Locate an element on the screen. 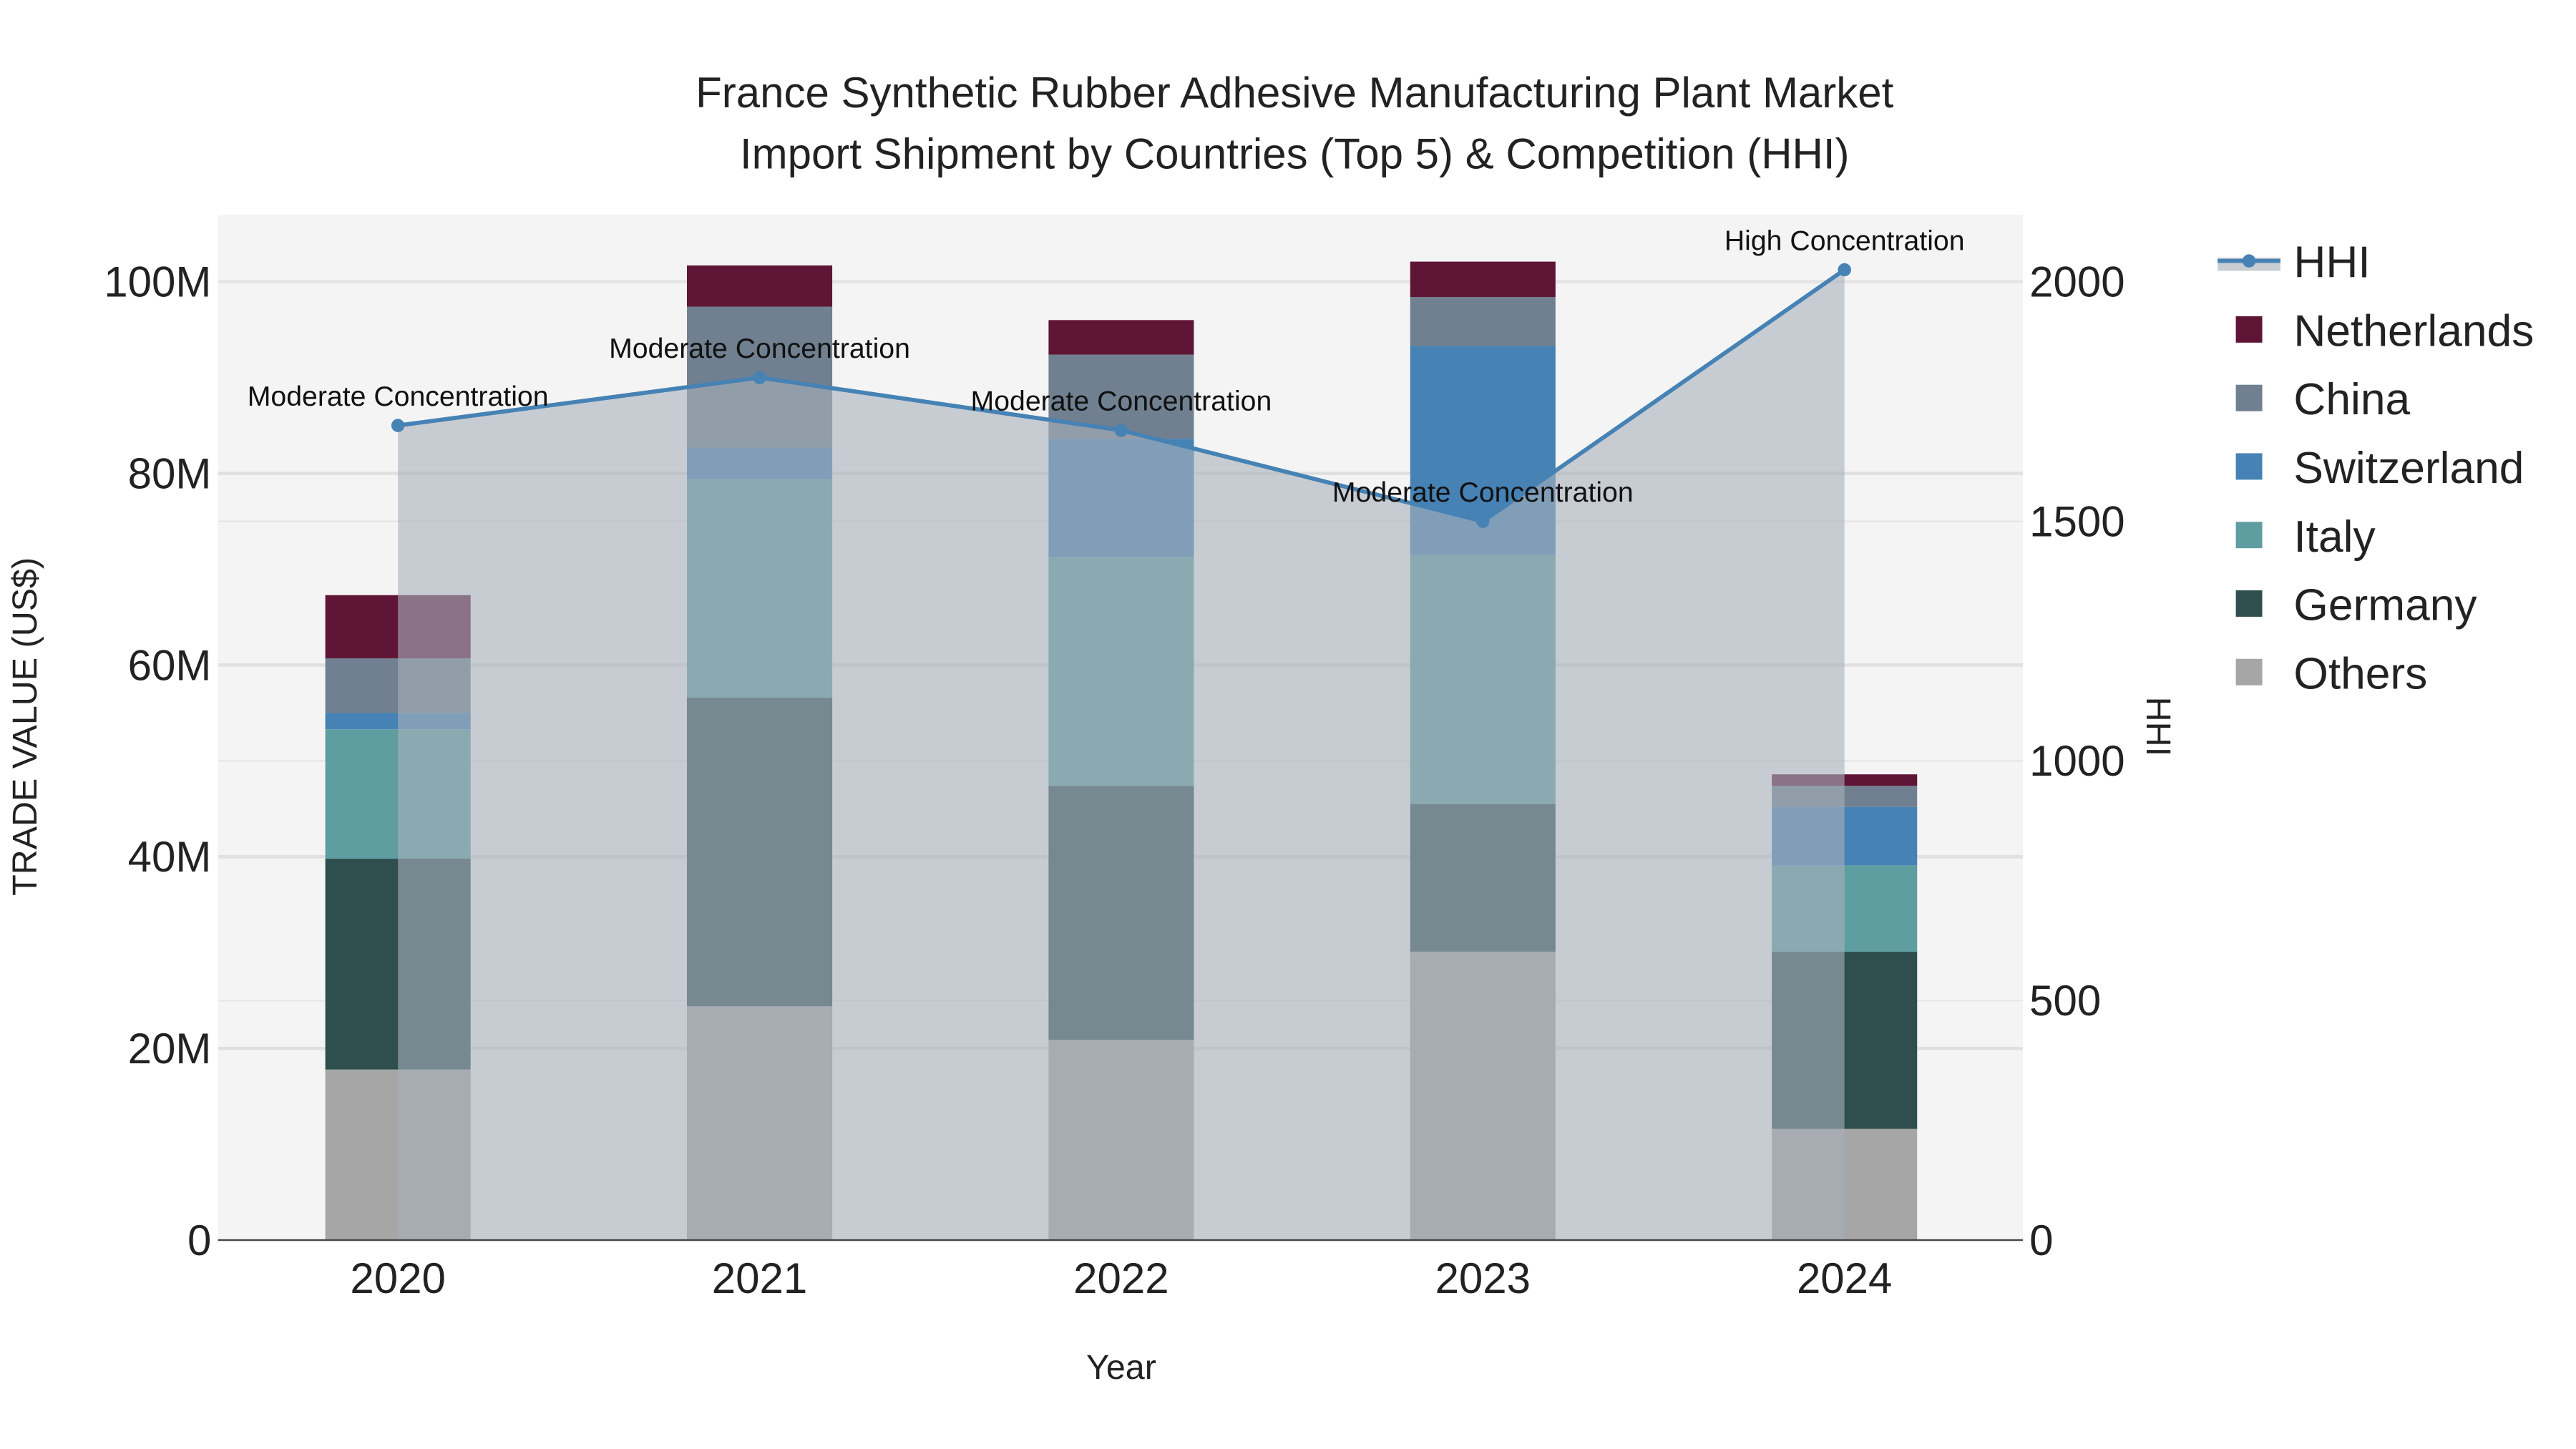 The image size is (2576, 1449). legend-label: Switzerland is located at coordinates (2408, 468).